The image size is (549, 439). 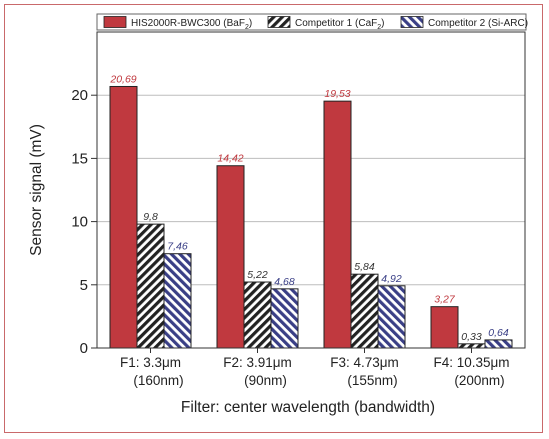 What do you see at coordinates (36, 190) in the screenshot?
I see `y-axis-title: Sensor signal (mV)` at bounding box center [36, 190].